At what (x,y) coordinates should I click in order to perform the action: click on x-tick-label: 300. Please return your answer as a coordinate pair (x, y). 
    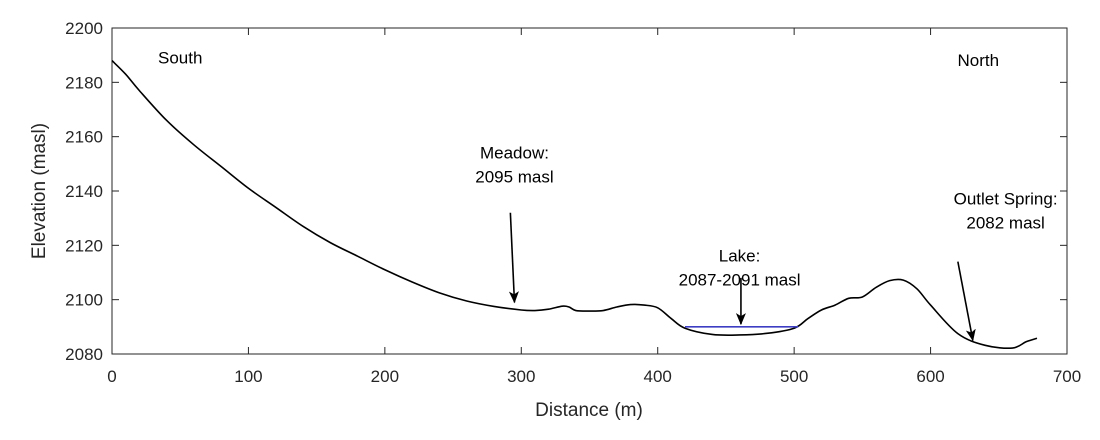
    Looking at the image, I should click on (521, 376).